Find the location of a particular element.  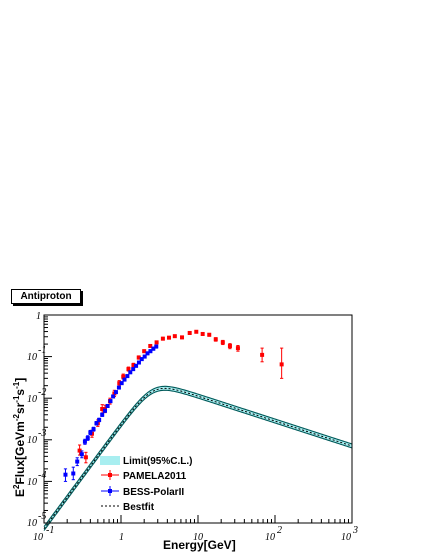

x-tick-label: 10 -1 is located at coordinates (43, 534).